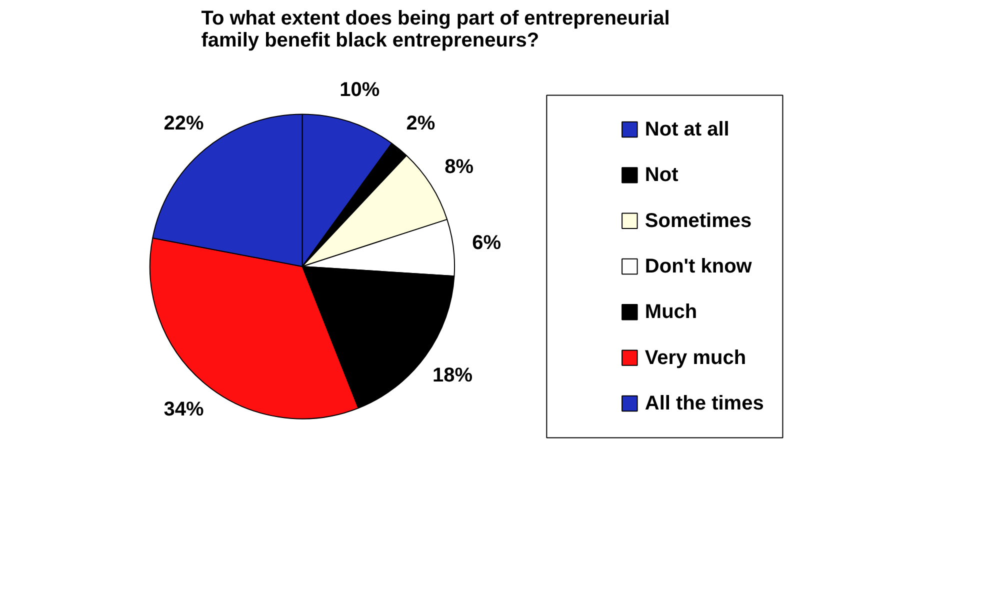 The width and height of the screenshot is (986, 608). What do you see at coordinates (184, 409) in the screenshot?
I see `data-label: 34%` at bounding box center [184, 409].